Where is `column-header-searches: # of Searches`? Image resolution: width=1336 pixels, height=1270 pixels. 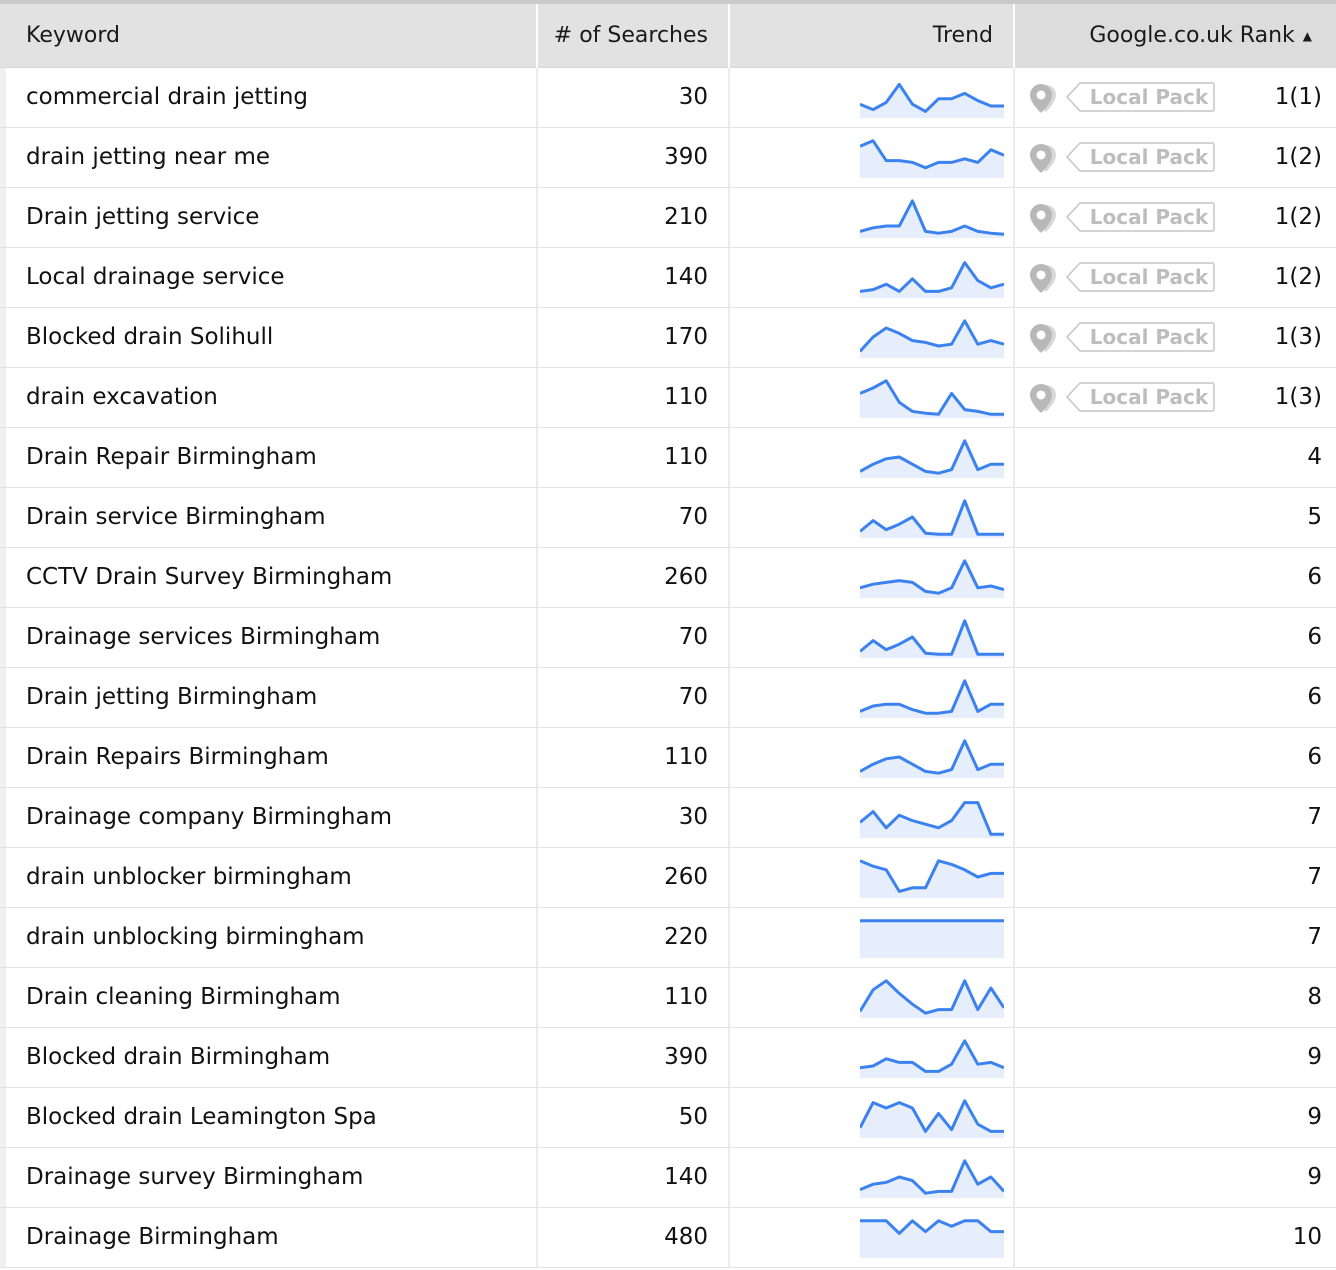 column-header-searches: # of Searches is located at coordinates (634, 36).